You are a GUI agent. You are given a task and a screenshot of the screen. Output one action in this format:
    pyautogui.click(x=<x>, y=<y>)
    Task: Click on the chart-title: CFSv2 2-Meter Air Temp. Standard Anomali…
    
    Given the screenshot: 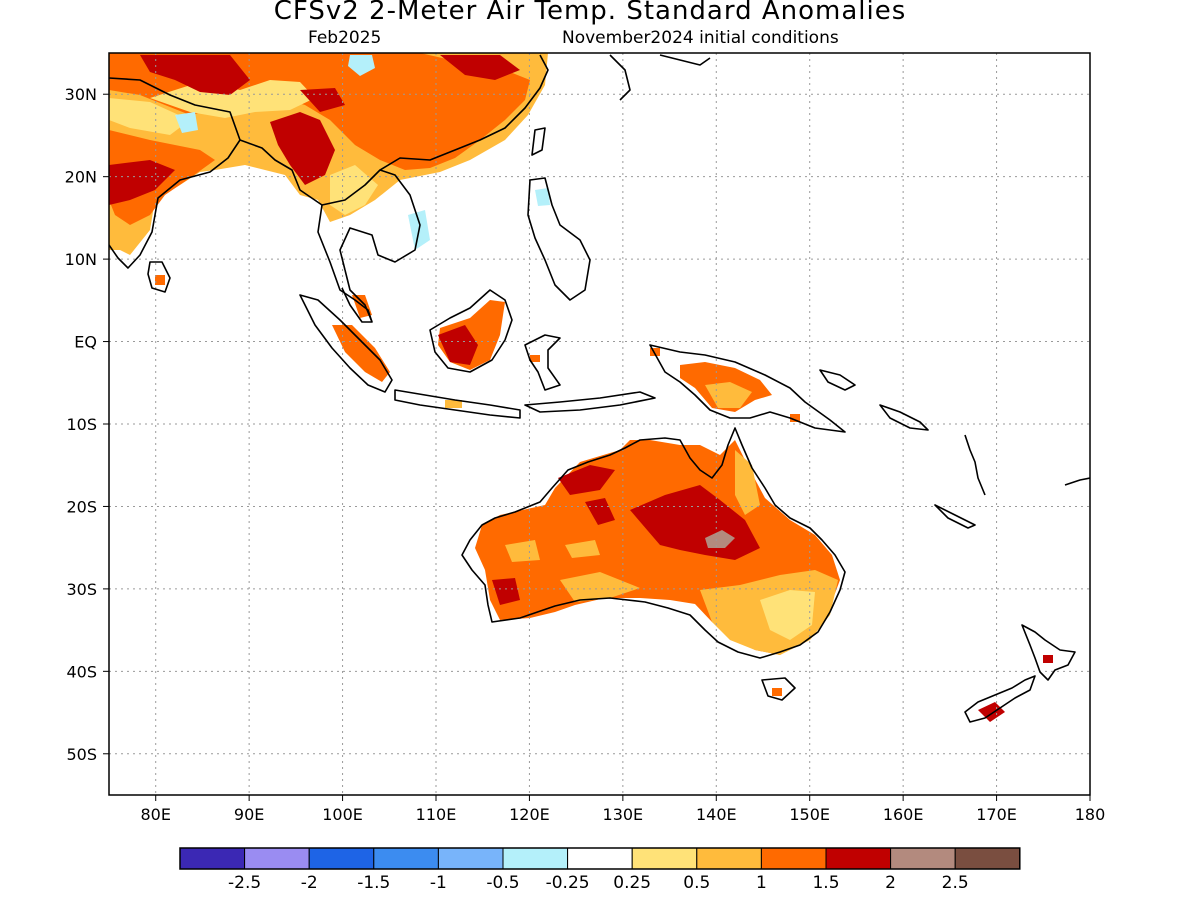 What is the action you would take?
    pyautogui.click(x=590, y=13)
    